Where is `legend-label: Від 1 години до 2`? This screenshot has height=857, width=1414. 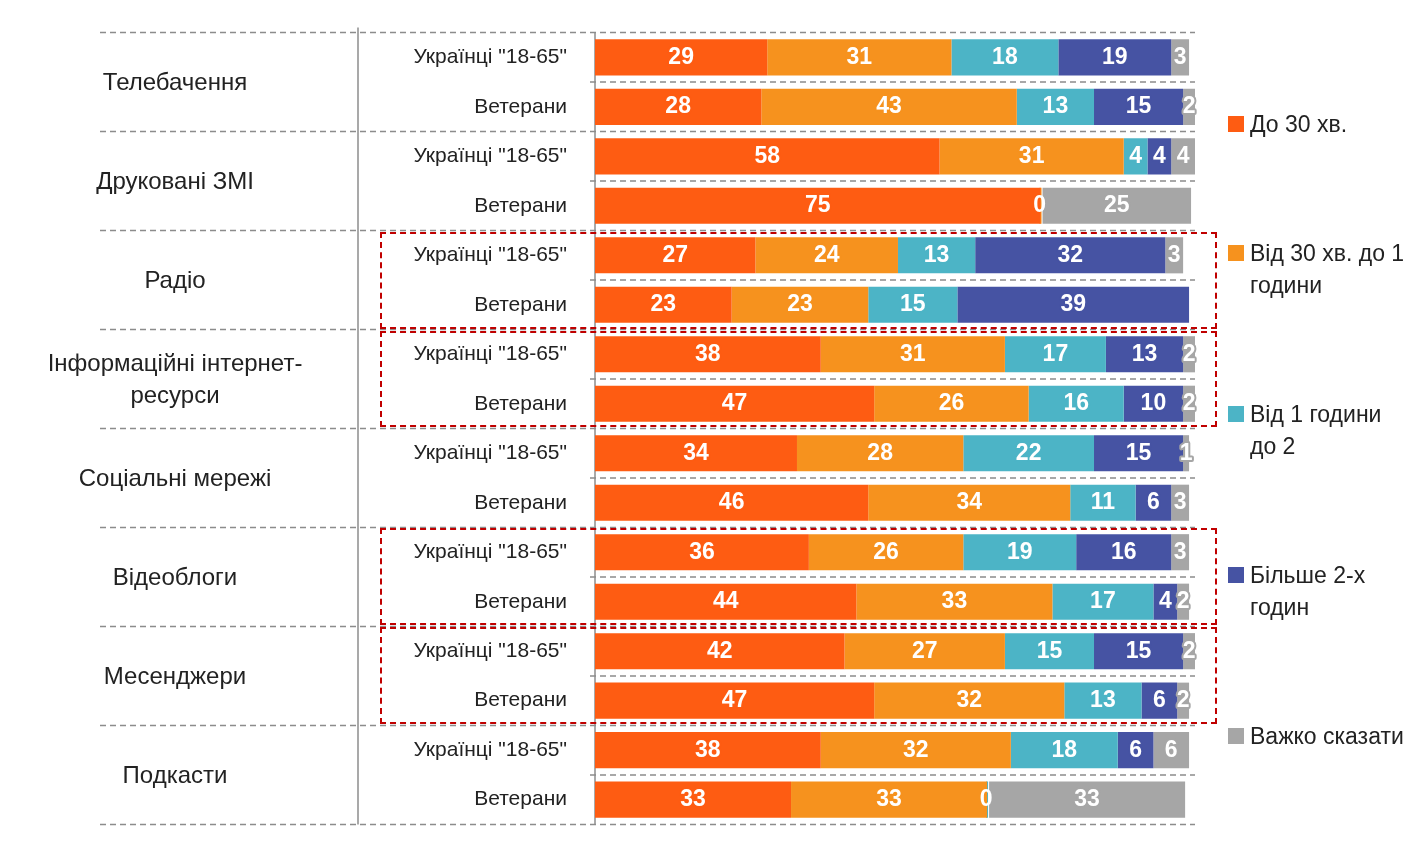
legend-label: Від 1 години до 2 is located at coordinates (1316, 430).